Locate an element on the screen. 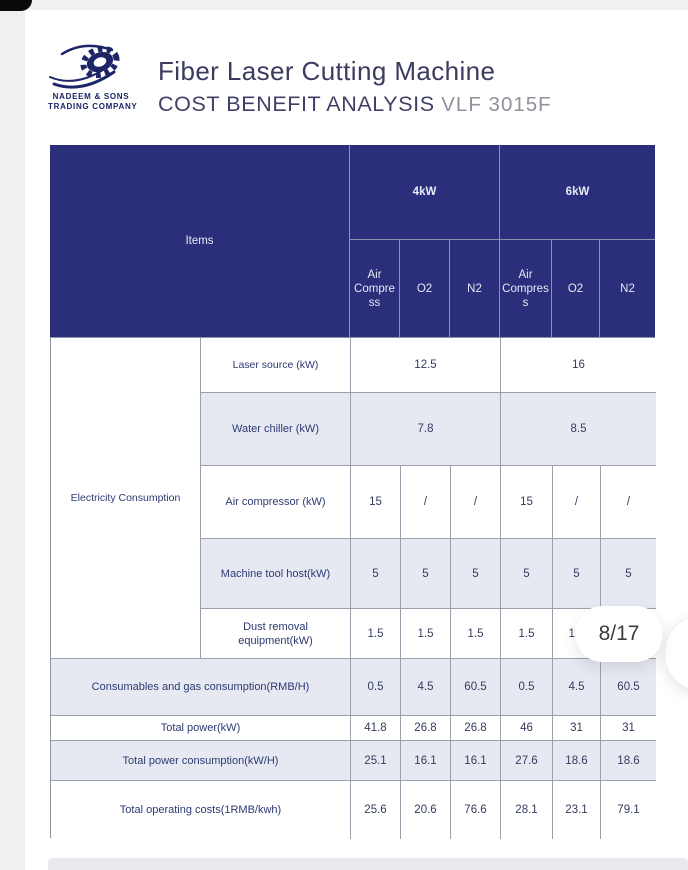 This screenshot has height=870, width=688. page-indicator-badge: 8/17 is located at coordinates (619, 634).